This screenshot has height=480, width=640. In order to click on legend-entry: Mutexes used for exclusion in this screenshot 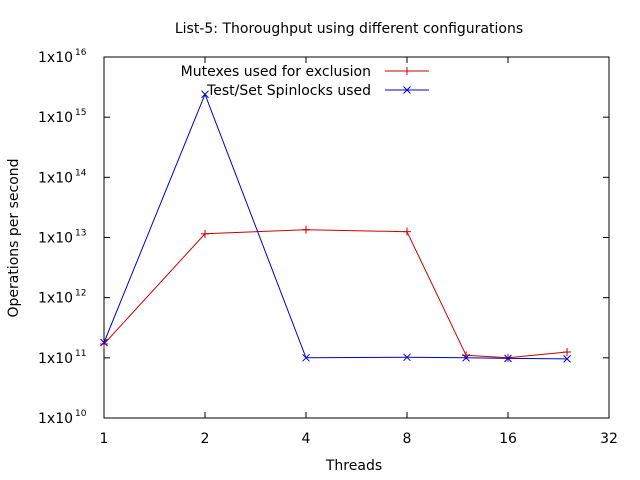, I will do `click(305, 72)`.